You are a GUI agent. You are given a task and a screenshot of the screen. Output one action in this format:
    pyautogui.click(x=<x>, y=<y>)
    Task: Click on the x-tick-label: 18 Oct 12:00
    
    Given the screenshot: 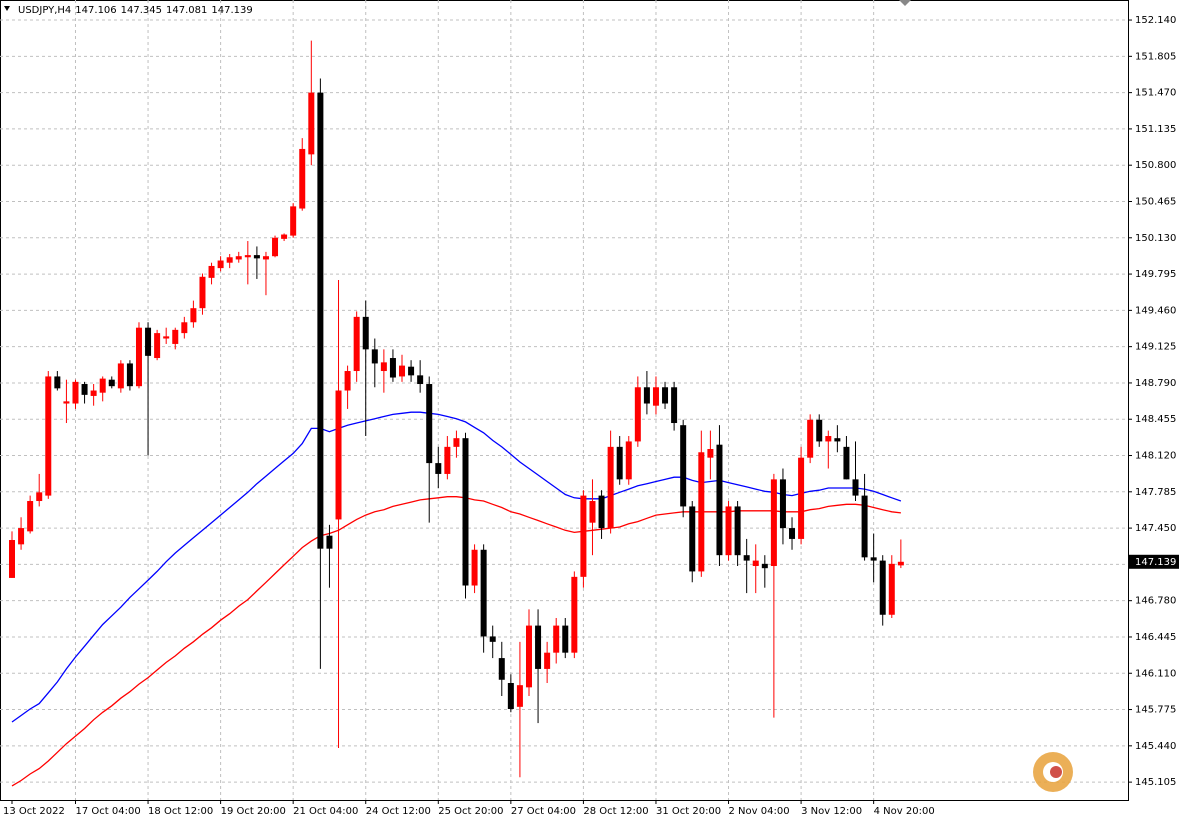 What is the action you would take?
    pyautogui.click(x=180, y=811)
    